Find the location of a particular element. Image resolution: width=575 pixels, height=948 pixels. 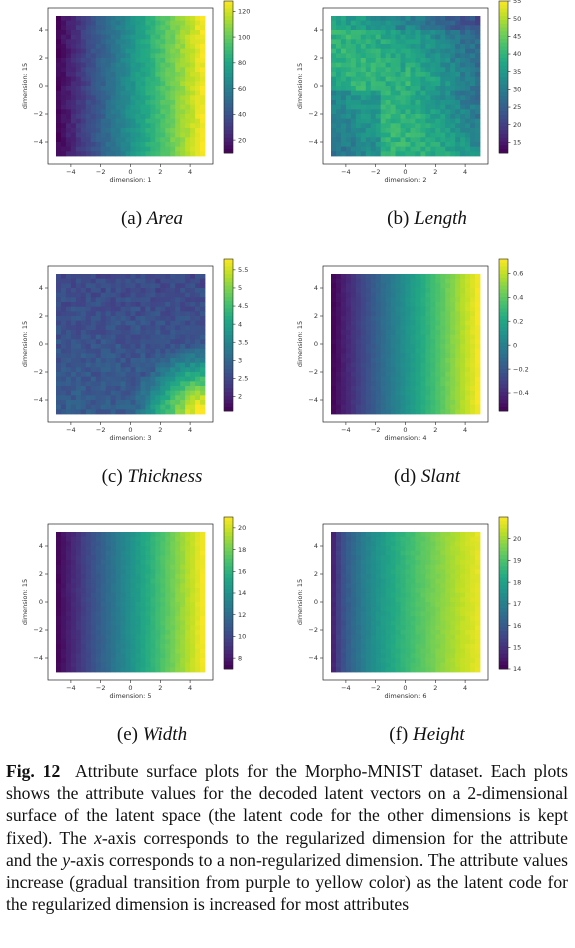

y-tick-label: −4 is located at coordinates (313, 400).